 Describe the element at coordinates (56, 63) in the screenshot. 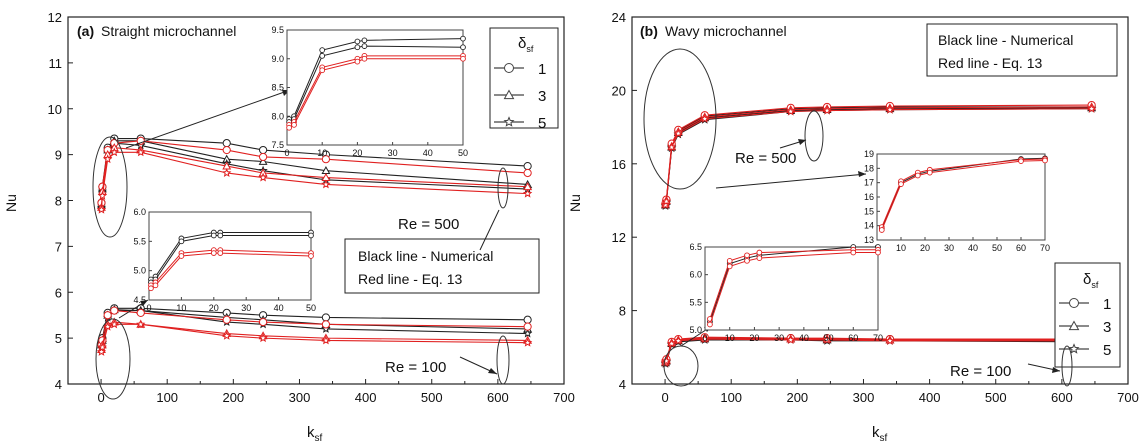

I see `y-tick-label: 11` at that location.